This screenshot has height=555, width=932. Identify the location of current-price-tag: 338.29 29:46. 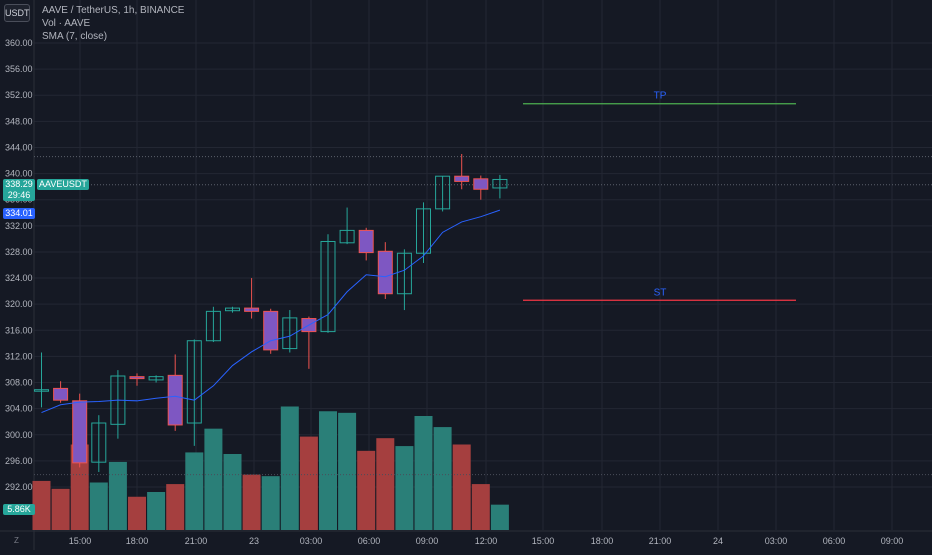
(19, 190).